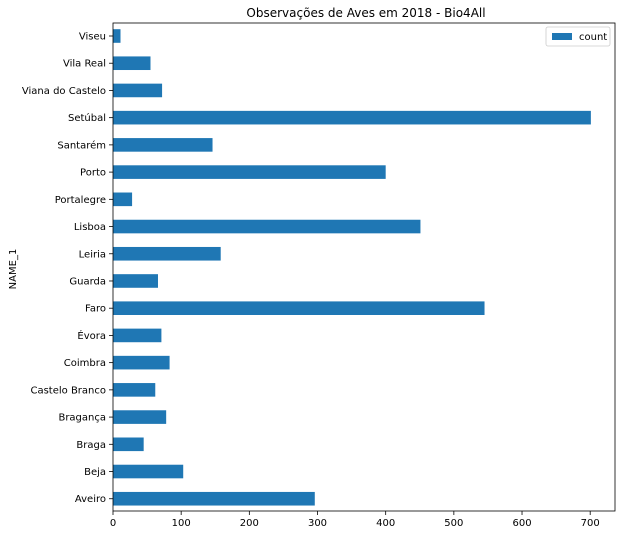 Image resolution: width=622 pixels, height=536 pixels. Describe the element at coordinates (593, 37) in the screenshot. I see `legend-label-count: count` at that location.